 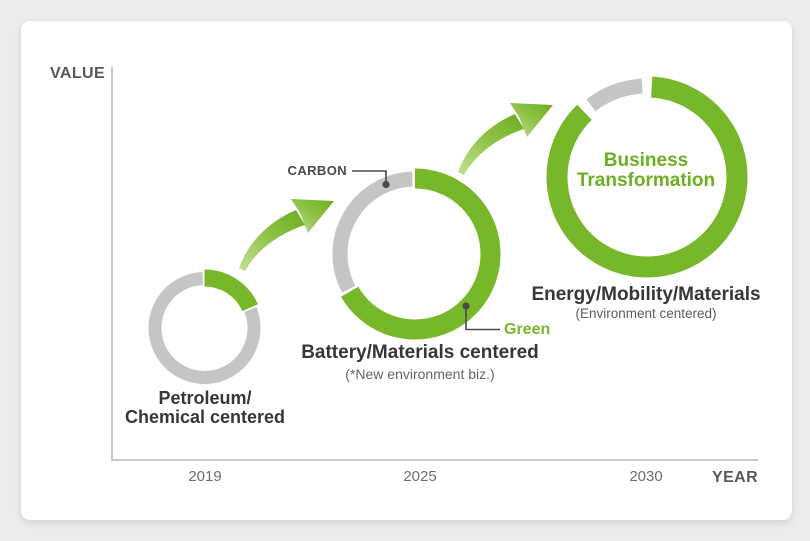 What do you see at coordinates (205, 476) in the screenshot?
I see `tick-2019: 2019` at bounding box center [205, 476].